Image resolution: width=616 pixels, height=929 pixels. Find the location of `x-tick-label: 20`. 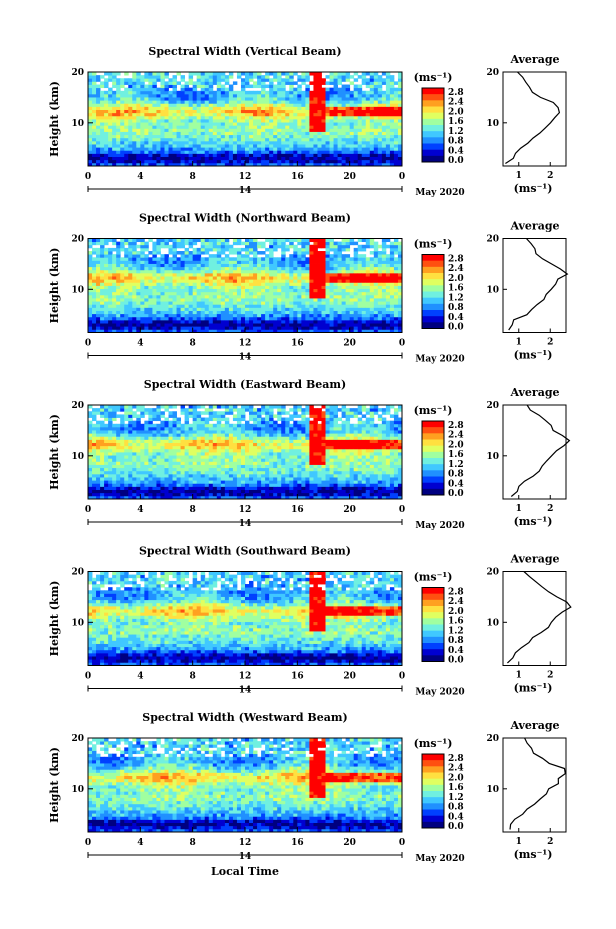

x-tick-label: 20 is located at coordinates (349, 344).